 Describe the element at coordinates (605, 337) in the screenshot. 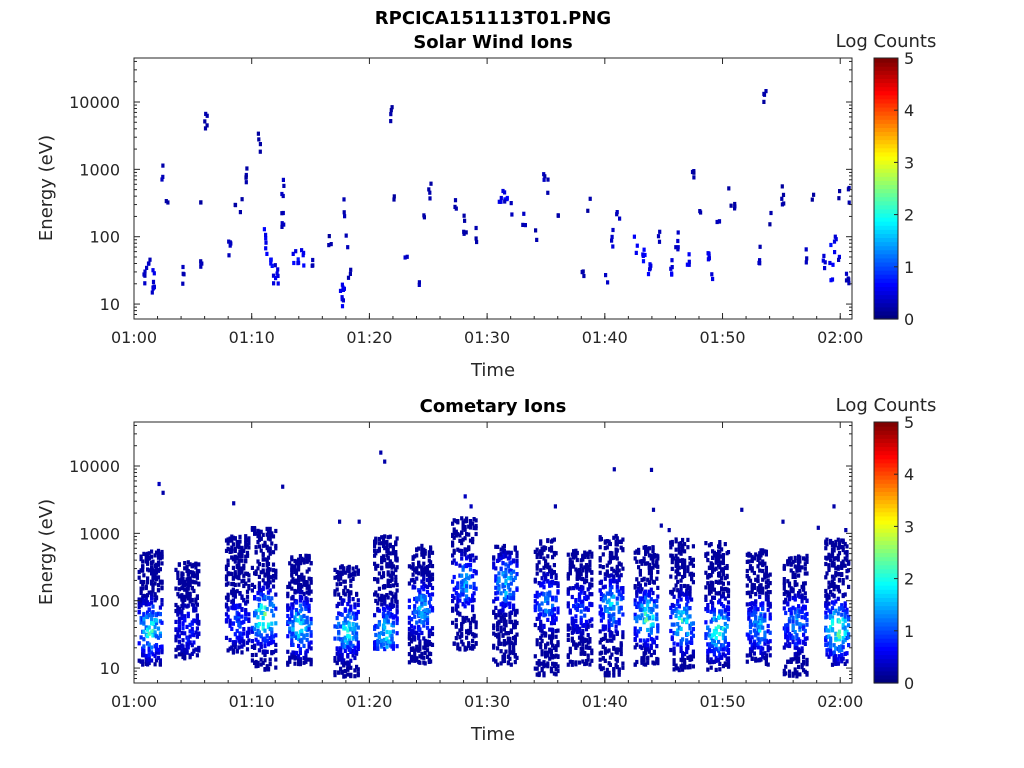

I see `x-tick-label: 01:40` at that location.